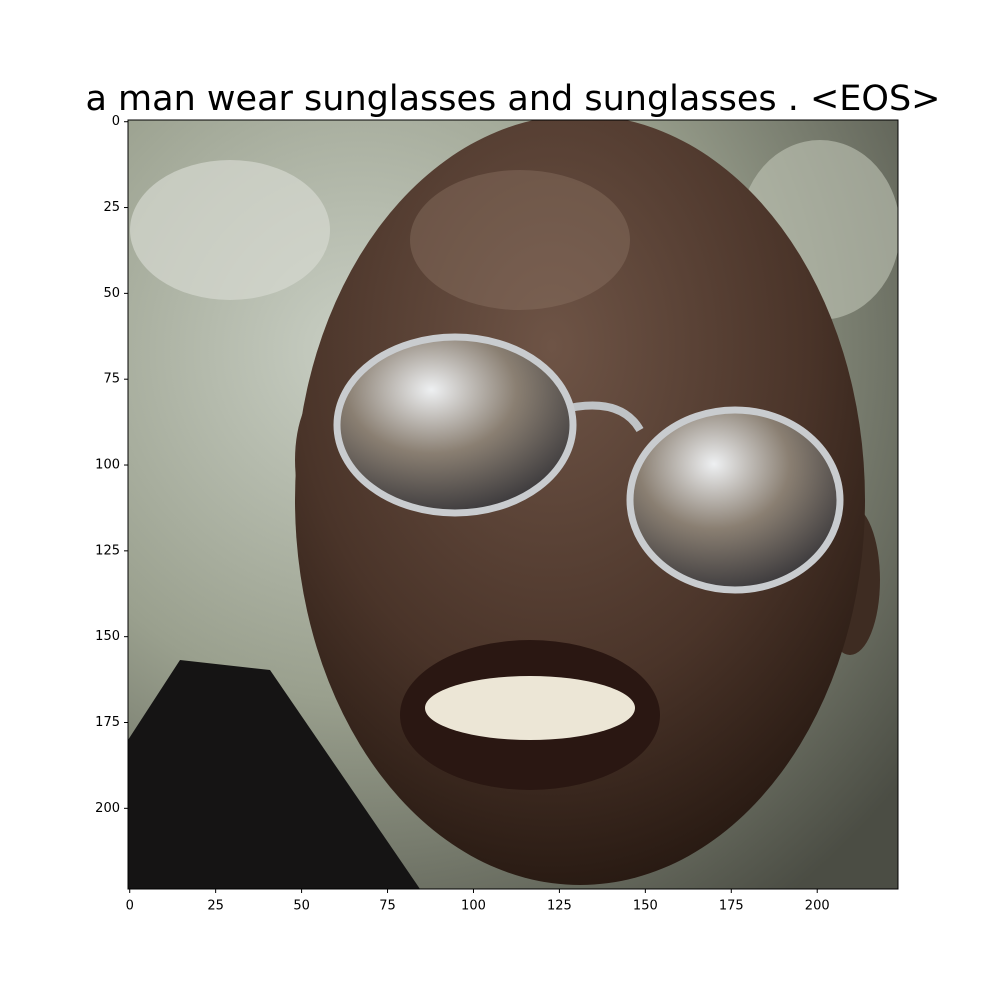 This screenshot has width=1000, height=1000. I want to click on highlight, so click(520, 240).